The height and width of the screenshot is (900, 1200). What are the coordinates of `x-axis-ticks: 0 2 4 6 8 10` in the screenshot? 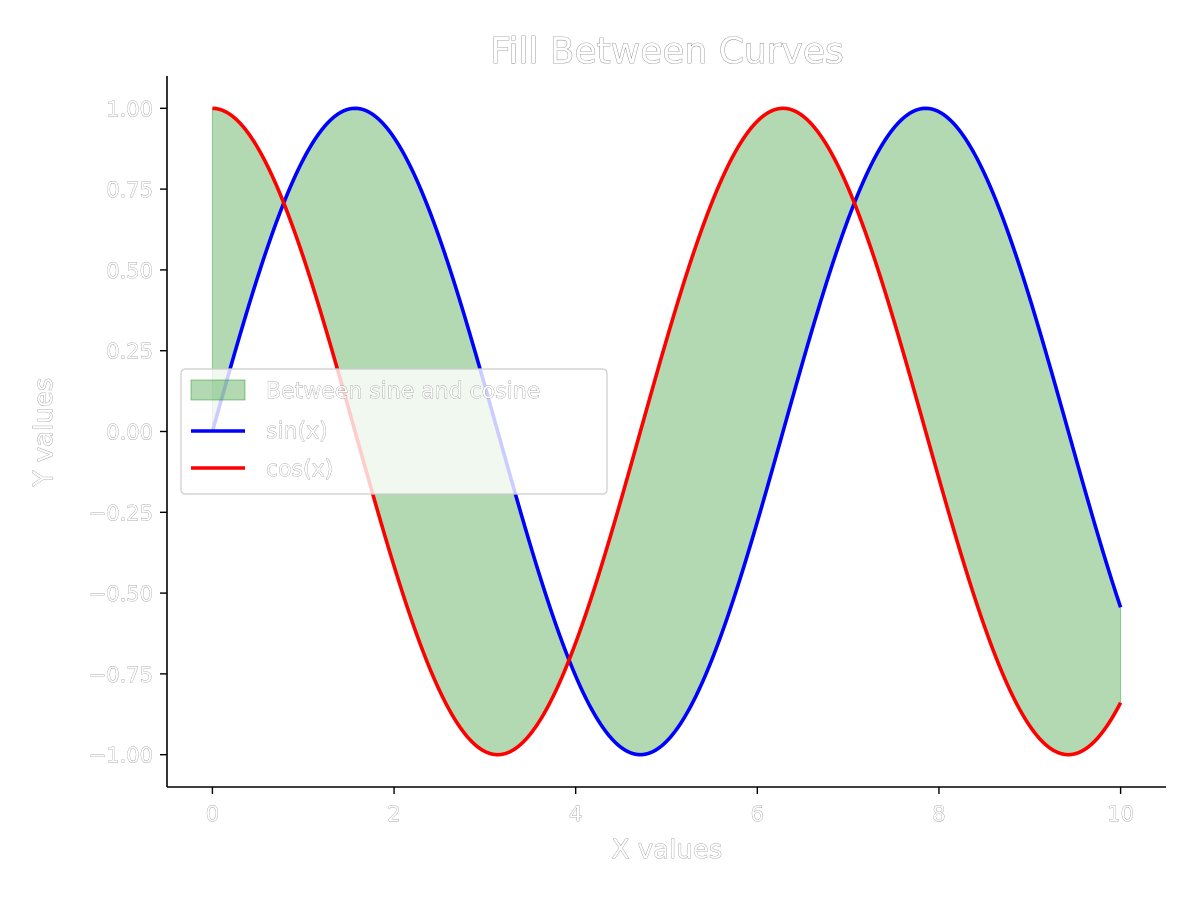 It's located at (669, 806).